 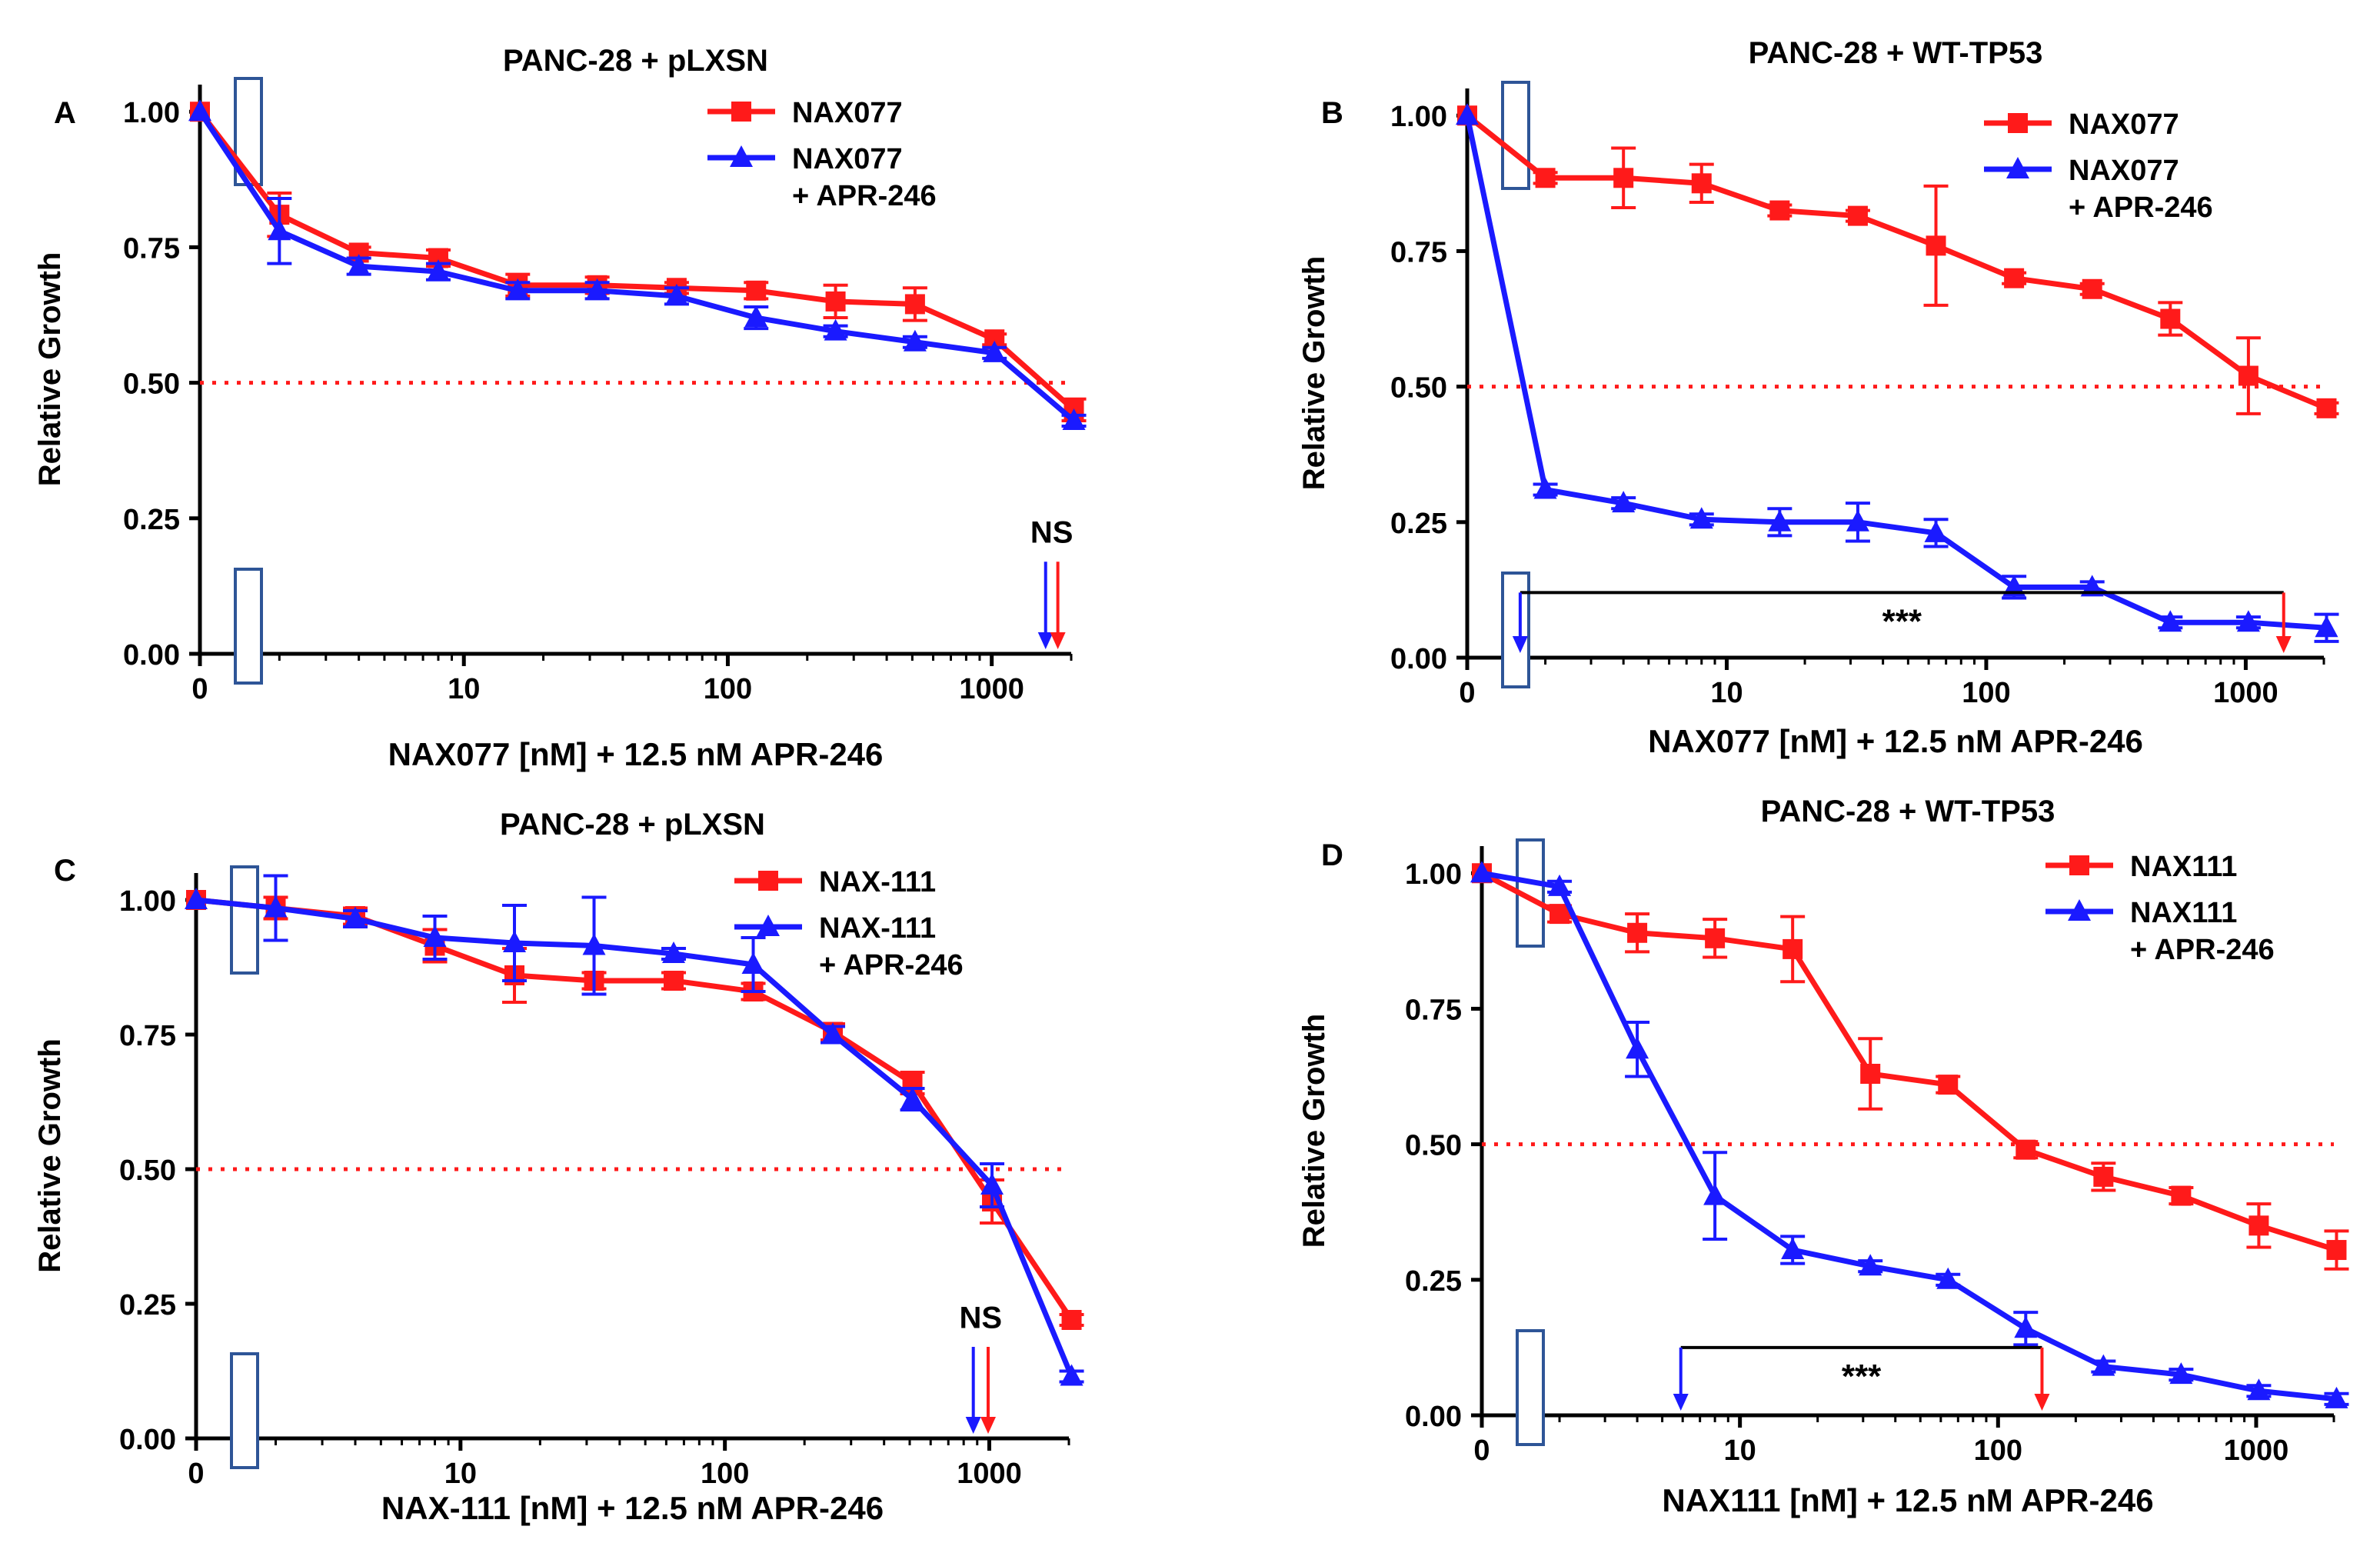 What do you see at coordinates (2098, 166) in the screenshot?
I see `legend: NAX077 NAX077 + APR-246` at bounding box center [2098, 166].